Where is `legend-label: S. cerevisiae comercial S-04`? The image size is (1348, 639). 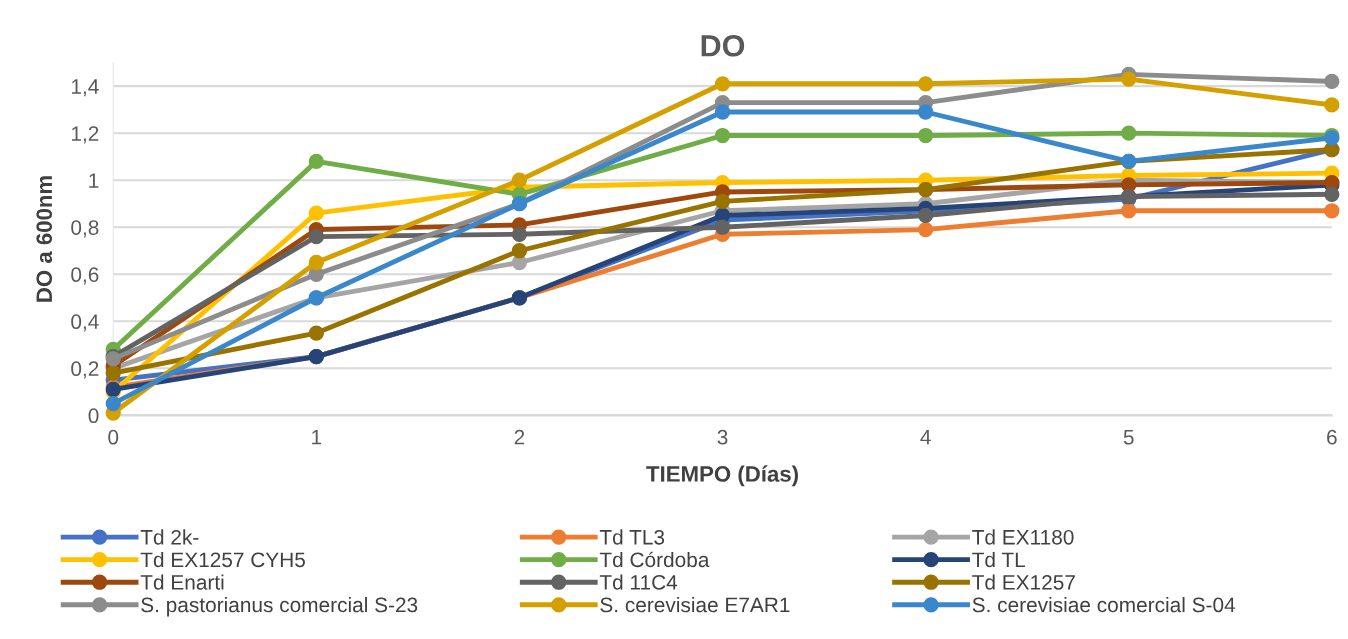
legend-label: S. cerevisiae comercial S-04 is located at coordinates (1104, 604).